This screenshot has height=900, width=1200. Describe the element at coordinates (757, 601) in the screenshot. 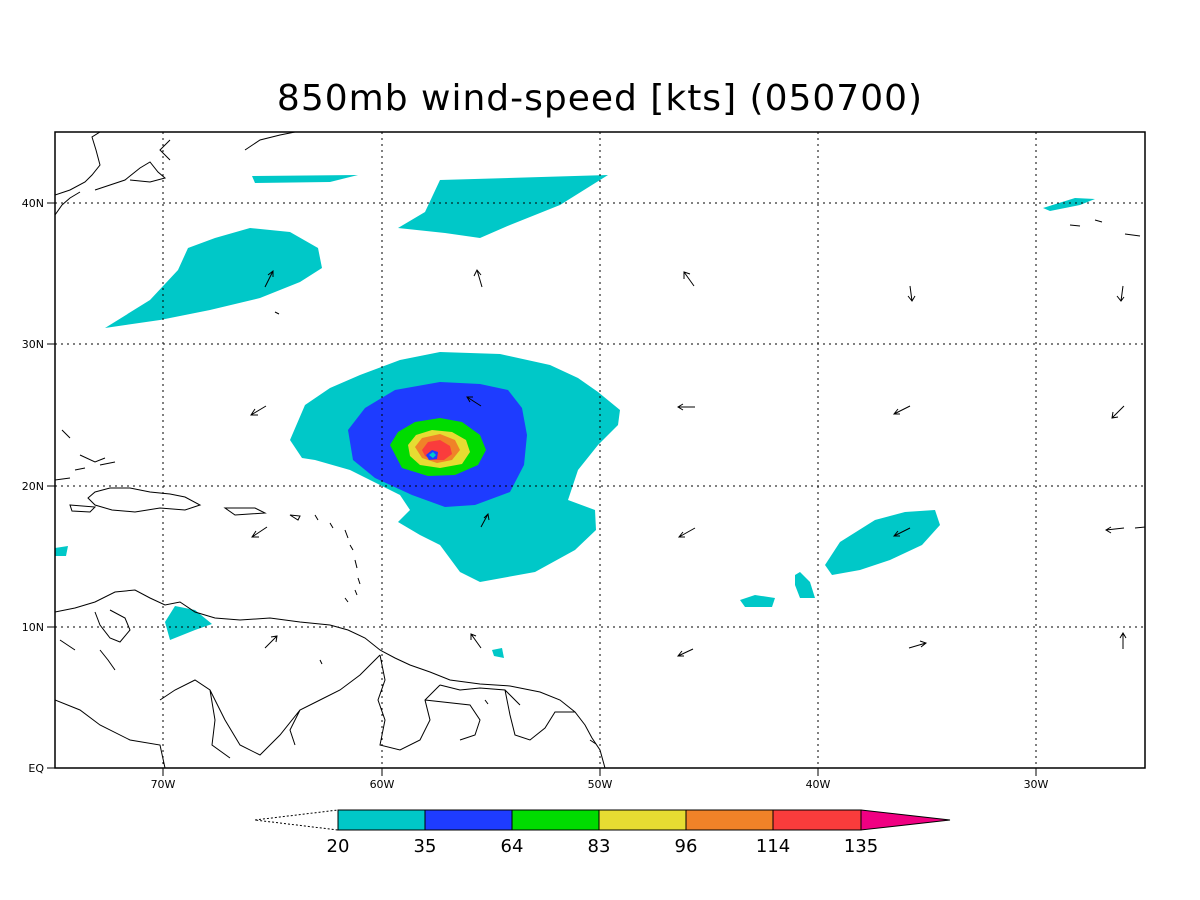

I see `shade-20-east-c` at that location.